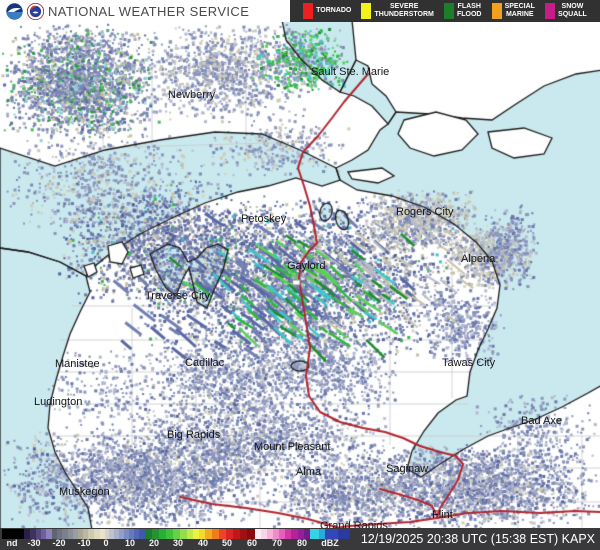  I want to click on colorbar-tick: 70, so click(277, 543).